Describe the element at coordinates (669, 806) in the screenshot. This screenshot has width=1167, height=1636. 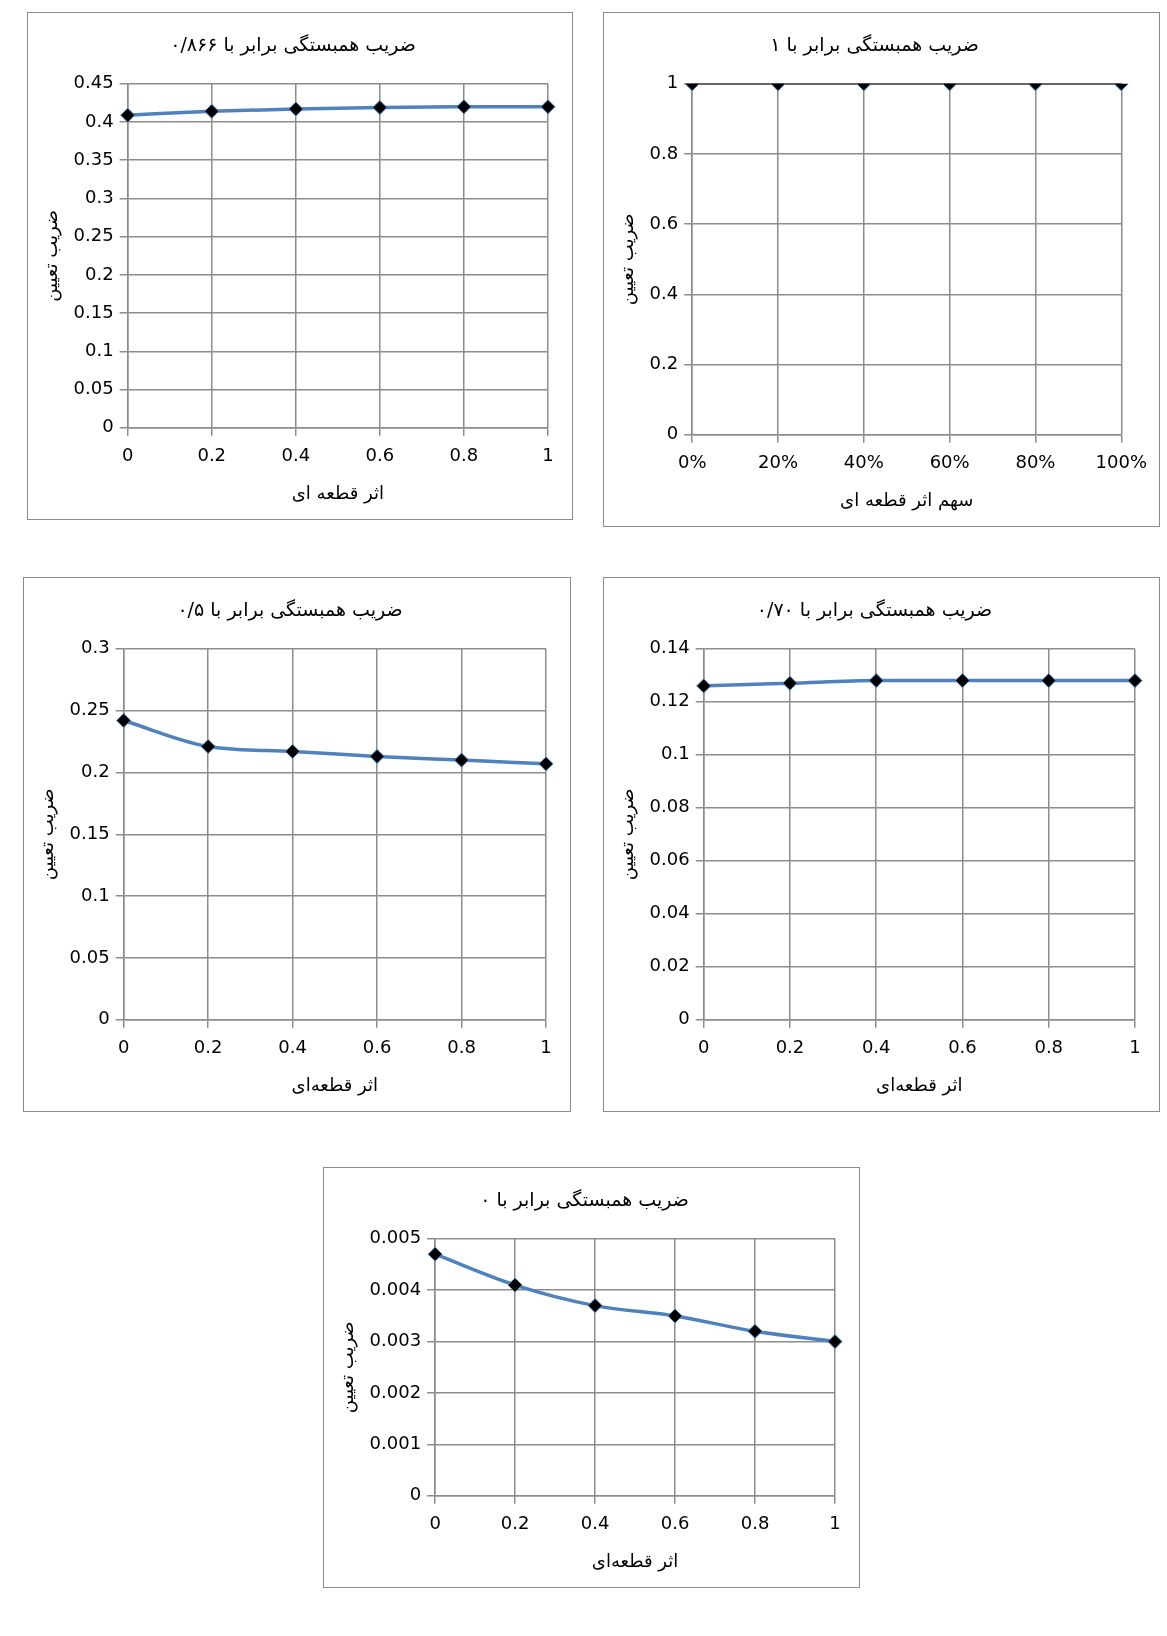
I see `y-tick-label: 0.08` at that location.